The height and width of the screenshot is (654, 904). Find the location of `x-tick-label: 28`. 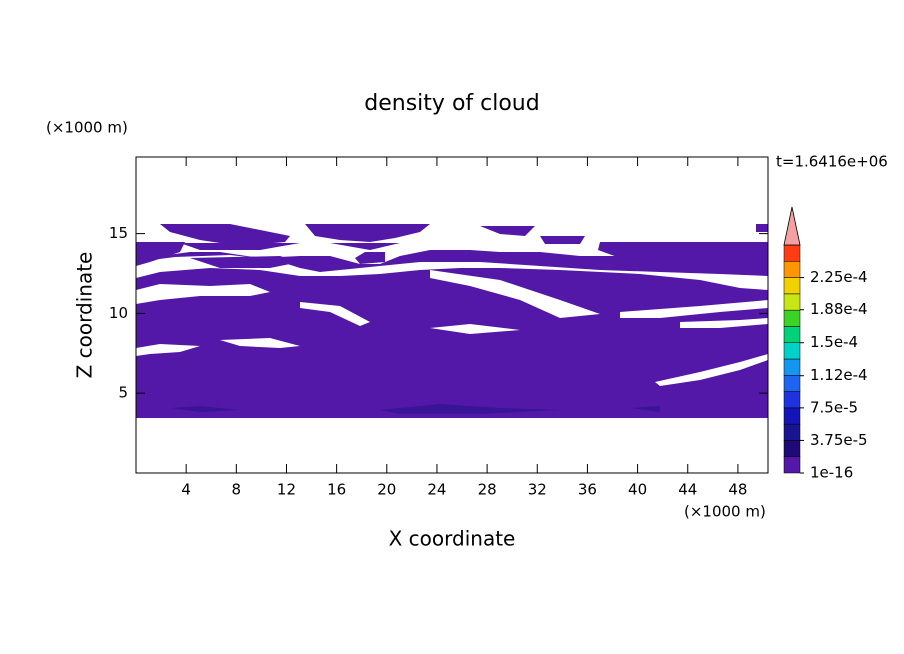

x-tick-label: 28 is located at coordinates (487, 490).